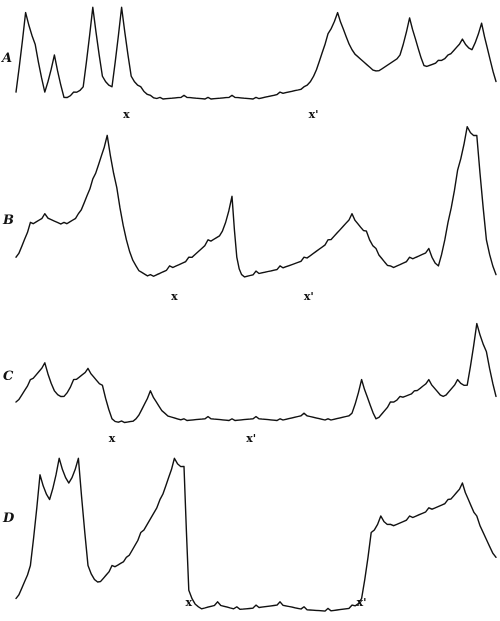 This screenshot has height=621, width=500. I want to click on marker-b-x: x, so click(174, 296).